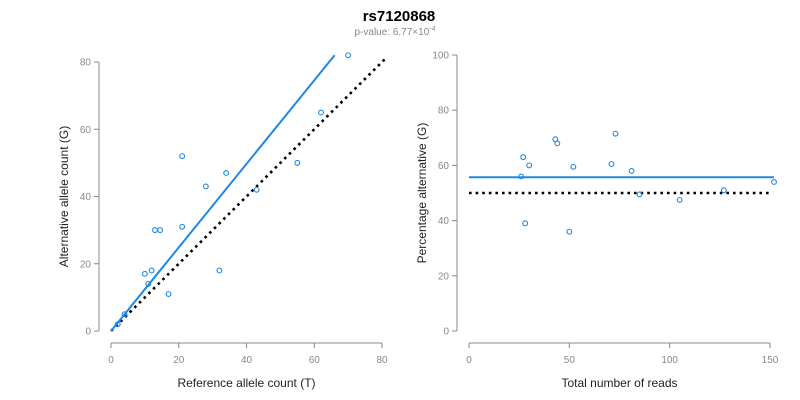 The image size is (800, 400). What do you see at coordinates (399, 16) in the screenshot?
I see `chart-title: rs7120868` at bounding box center [399, 16].